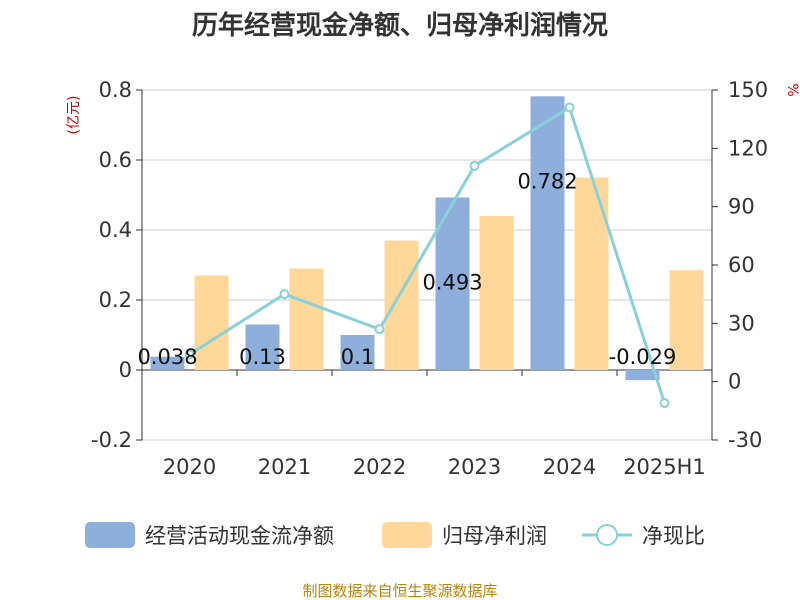 This screenshot has height=600, width=800. I want to click on left-tick-label: 0.6, so click(115, 160).